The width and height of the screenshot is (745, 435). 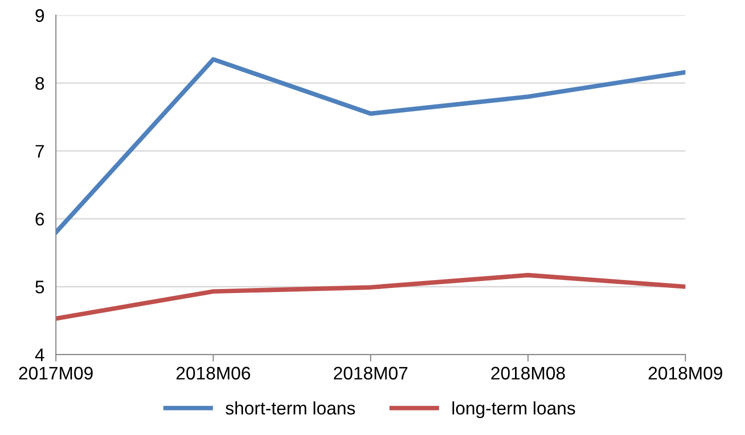 I want to click on y-tick-label: 5, so click(x=39, y=287).